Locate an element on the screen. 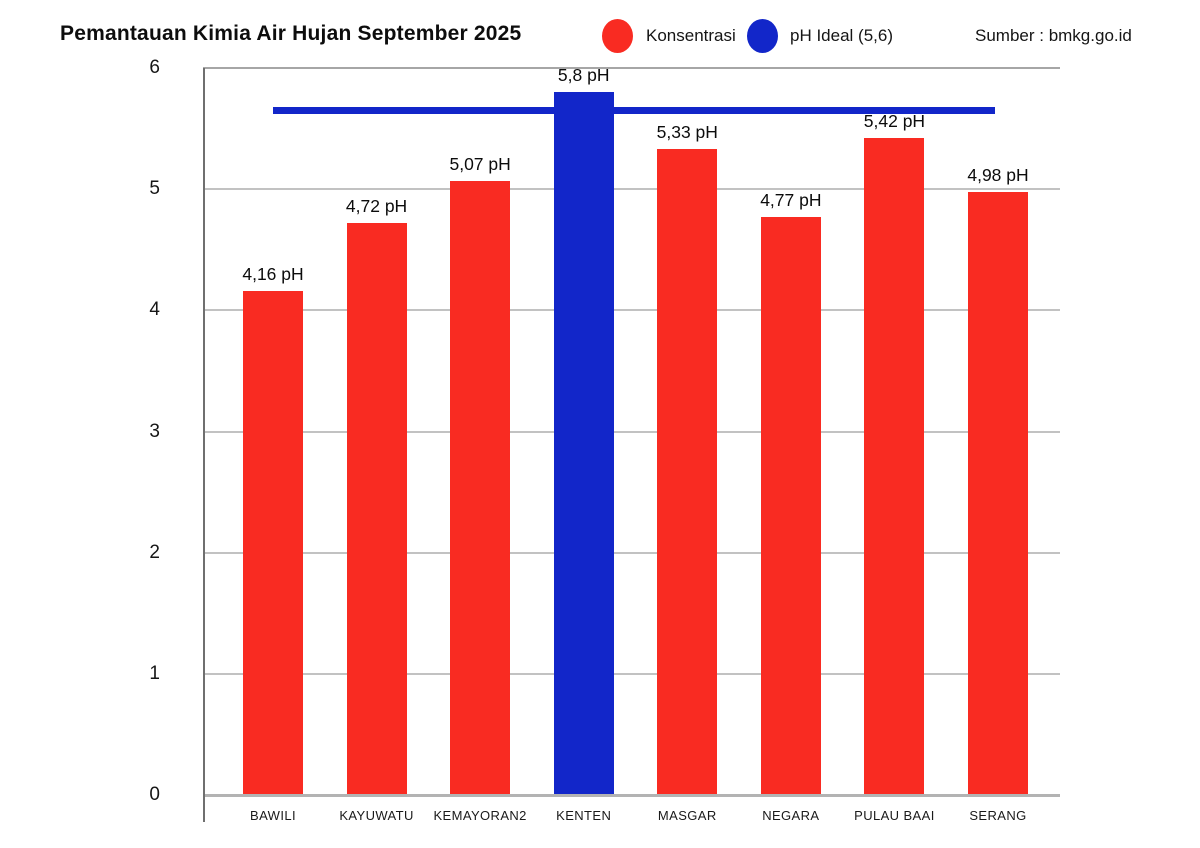 The width and height of the screenshot is (1200, 848). bar-negara is located at coordinates (790, 505).